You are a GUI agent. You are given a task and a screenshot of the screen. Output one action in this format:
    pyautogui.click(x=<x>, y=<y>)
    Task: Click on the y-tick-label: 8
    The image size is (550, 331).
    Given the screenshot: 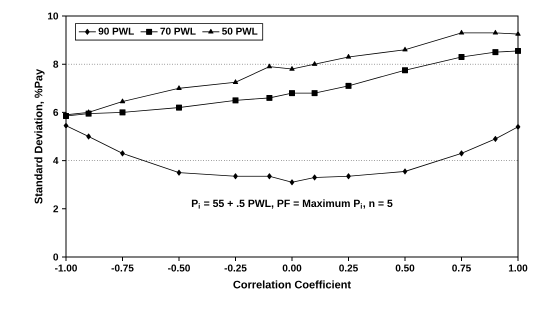 What is the action you would take?
    pyautogui.click(x=55, y=64)
    